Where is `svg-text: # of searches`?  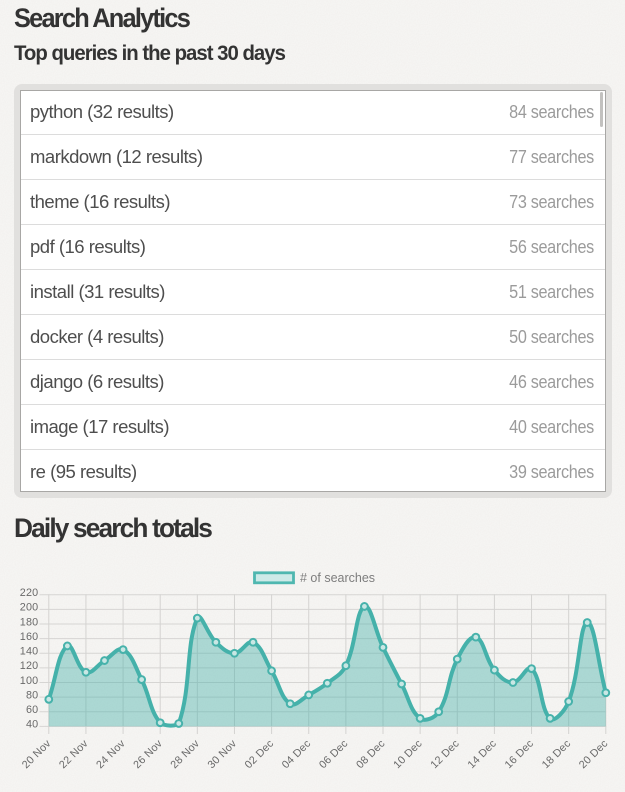
svg-text: # of searches is located at coordinates (337, 578).